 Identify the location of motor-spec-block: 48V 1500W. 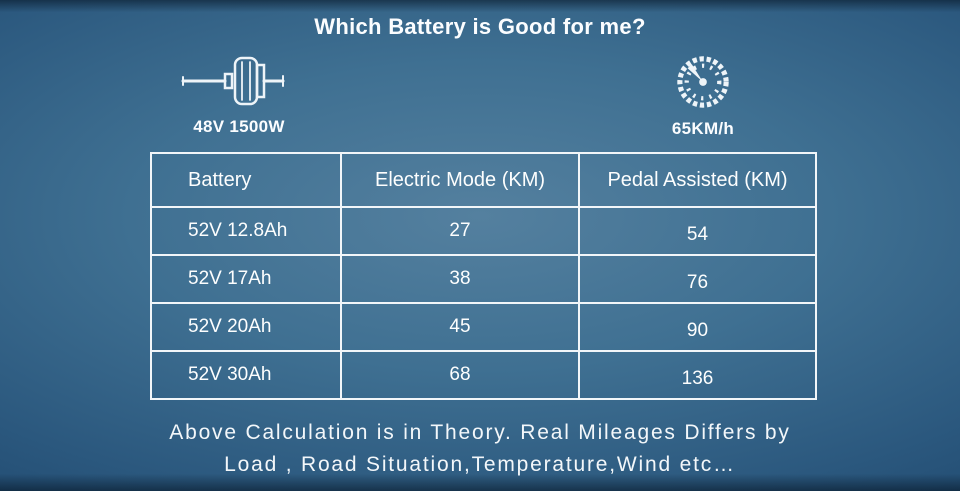
(239, 94).